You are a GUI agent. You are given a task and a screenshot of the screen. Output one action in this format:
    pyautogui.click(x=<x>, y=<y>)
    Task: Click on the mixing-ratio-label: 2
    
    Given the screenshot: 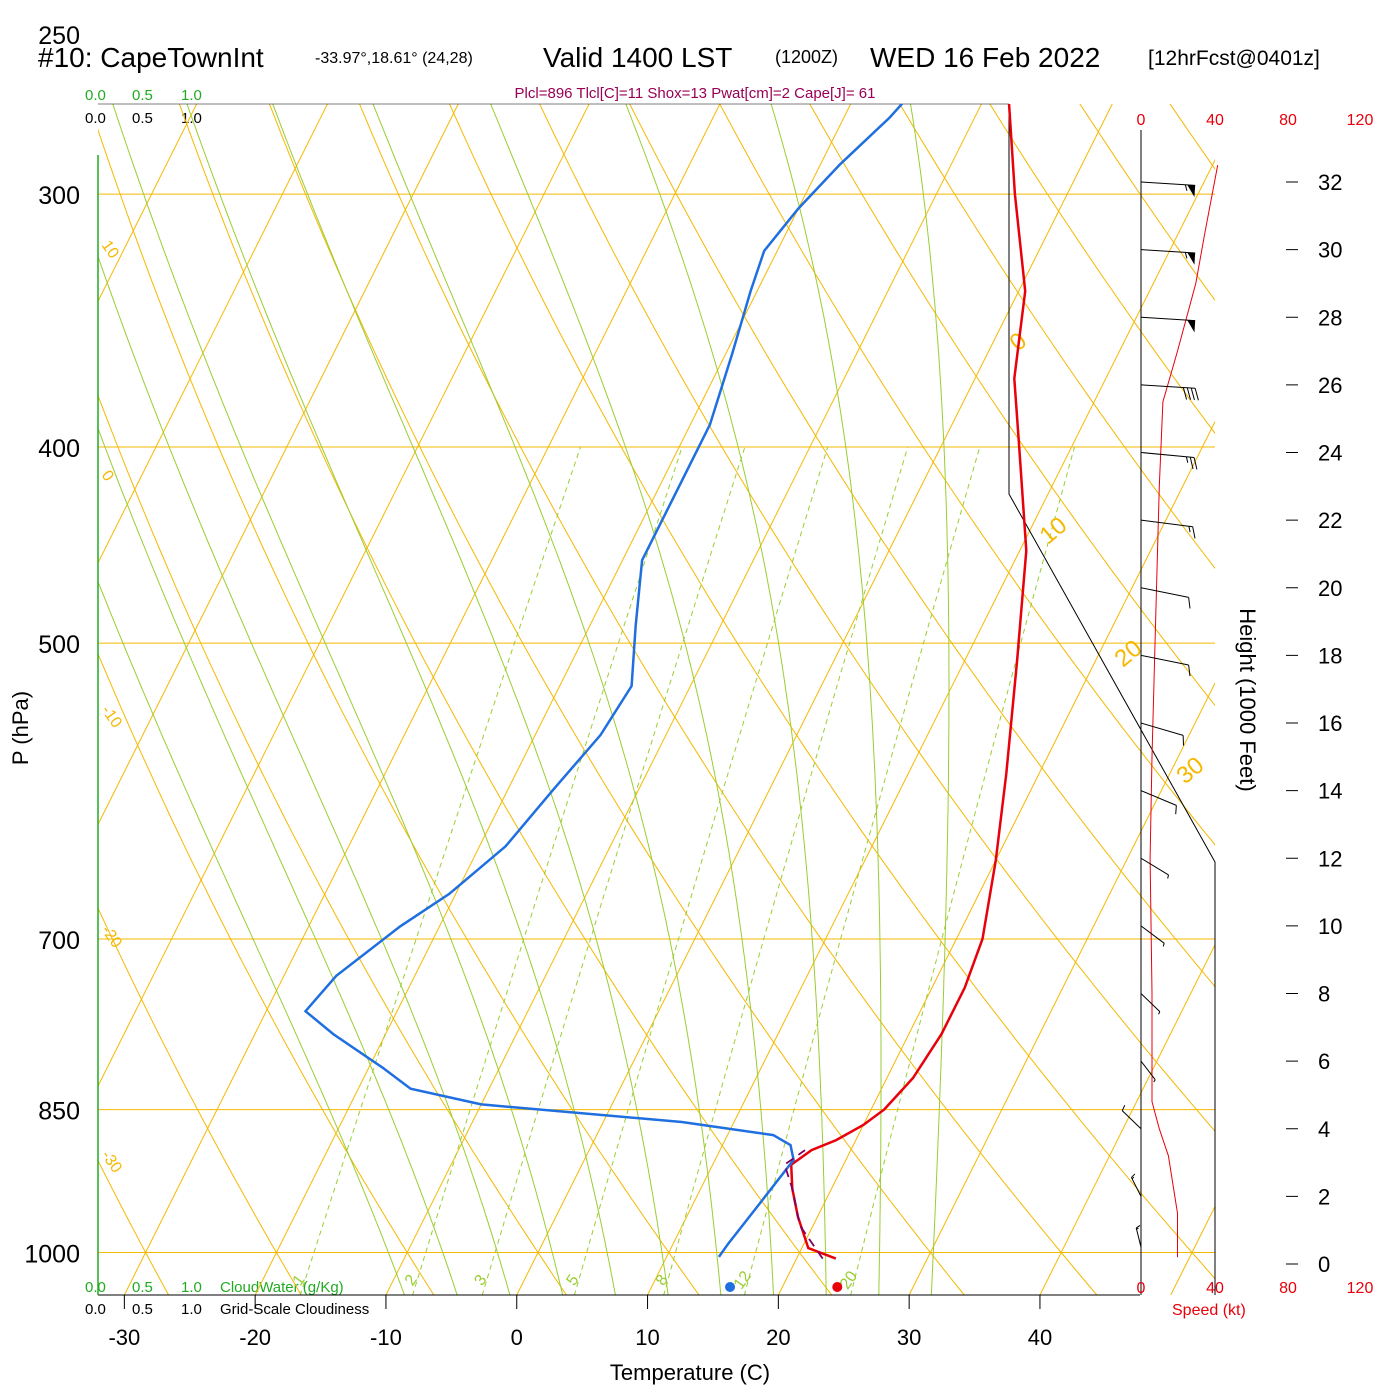 What is the action you would take?
    pyautogui.click(x=411, y=1280)
    